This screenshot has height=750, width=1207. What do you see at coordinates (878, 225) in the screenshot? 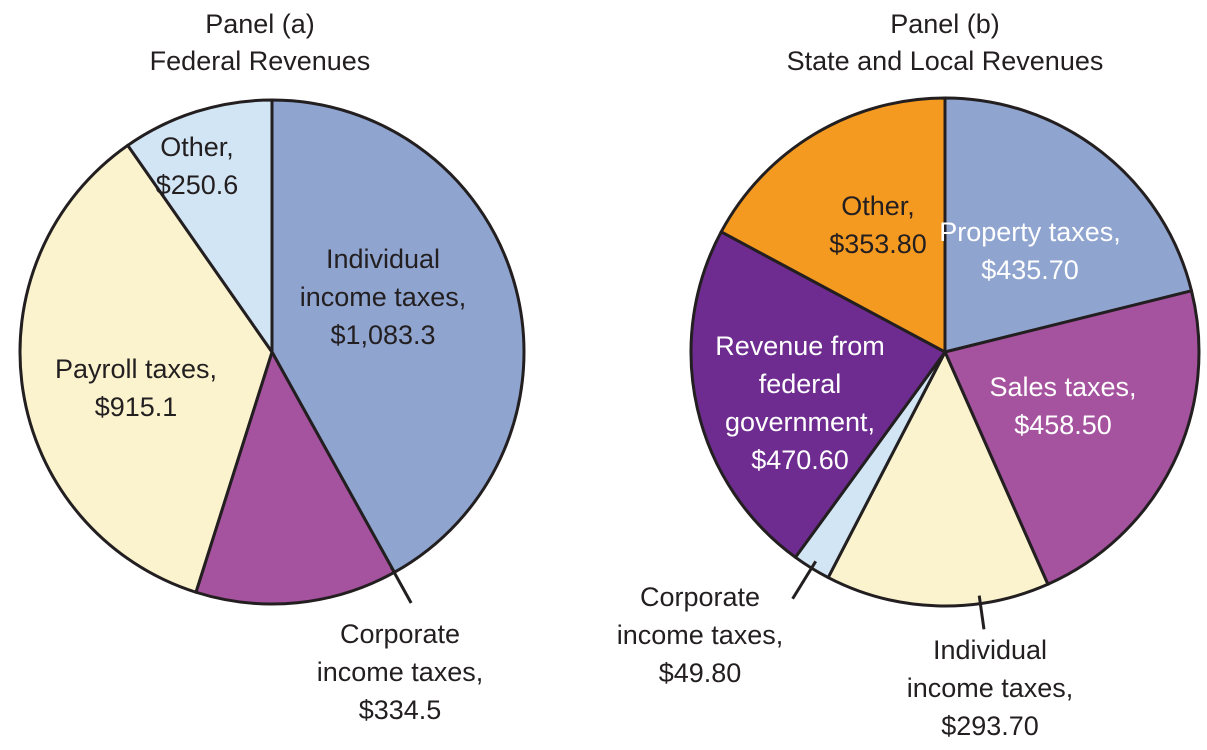
I see `slice-label-b-other: Other, $353.80` at bounding box center [878, 225].